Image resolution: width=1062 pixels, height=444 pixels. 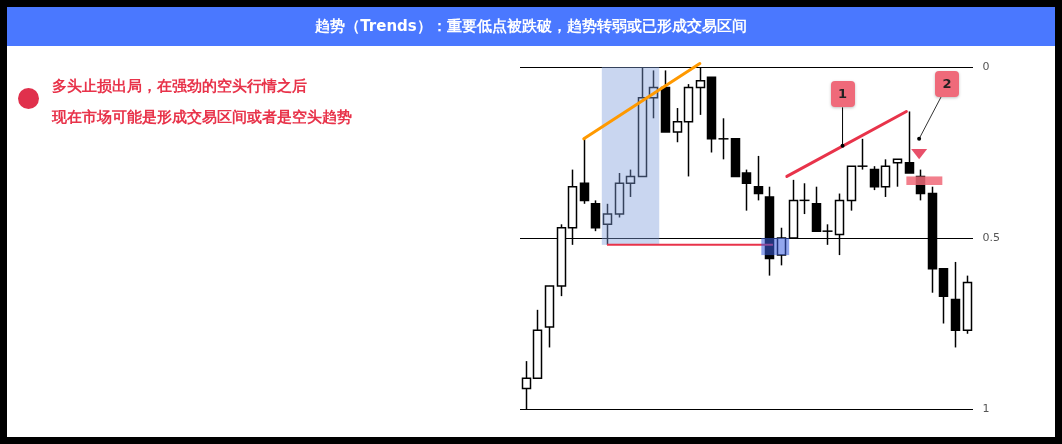 I want to click on callout-badge: 2, so click(x=946, y=84).